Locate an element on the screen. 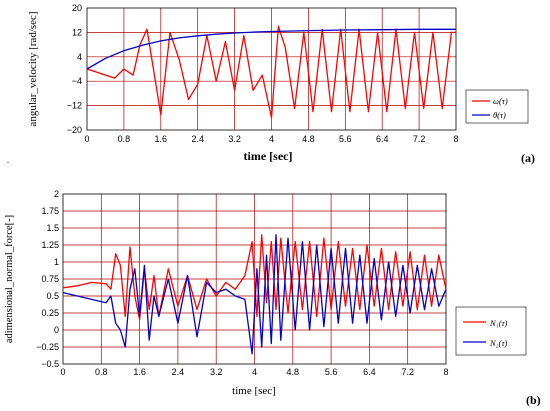  y-tick-label: 0.25 is located at coordinates (50, 313).